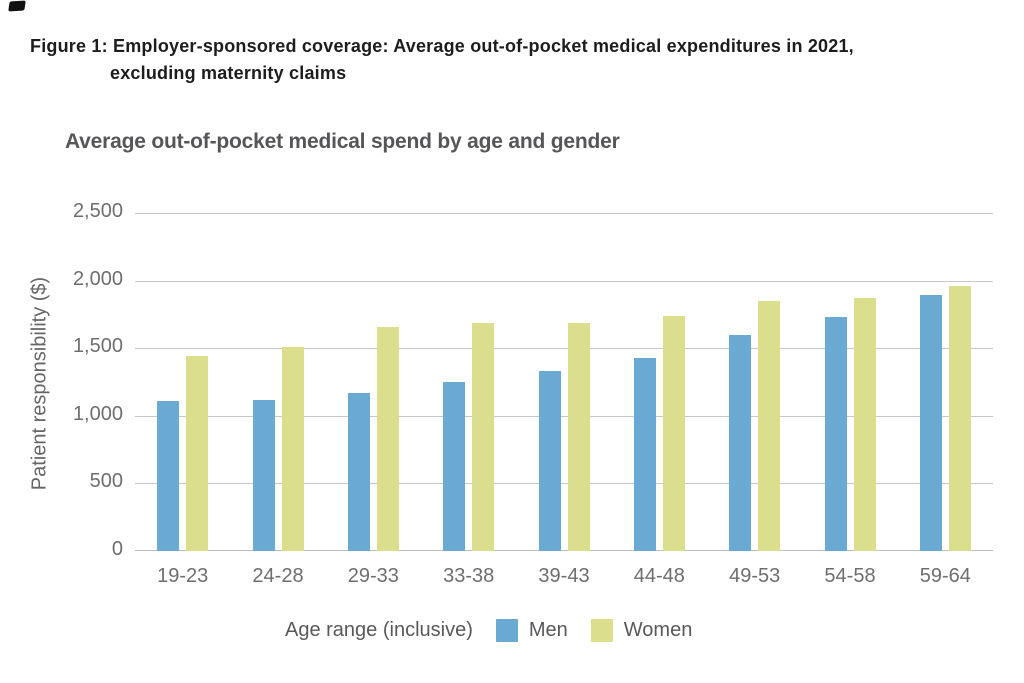  I want to click on x-tick-label: 49-53, so click(755, 576).